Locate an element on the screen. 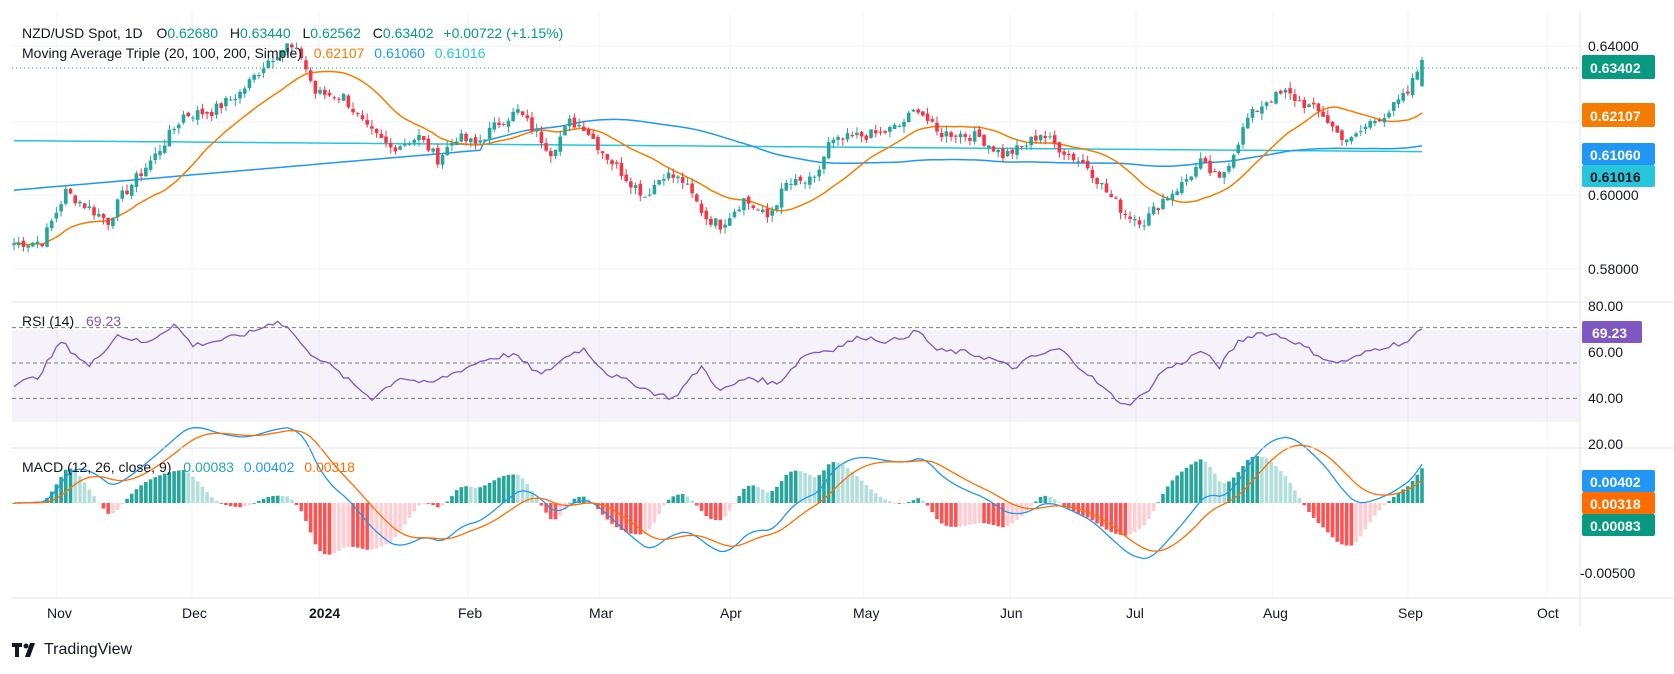  rsi-line is located at coordinates (718, 363).